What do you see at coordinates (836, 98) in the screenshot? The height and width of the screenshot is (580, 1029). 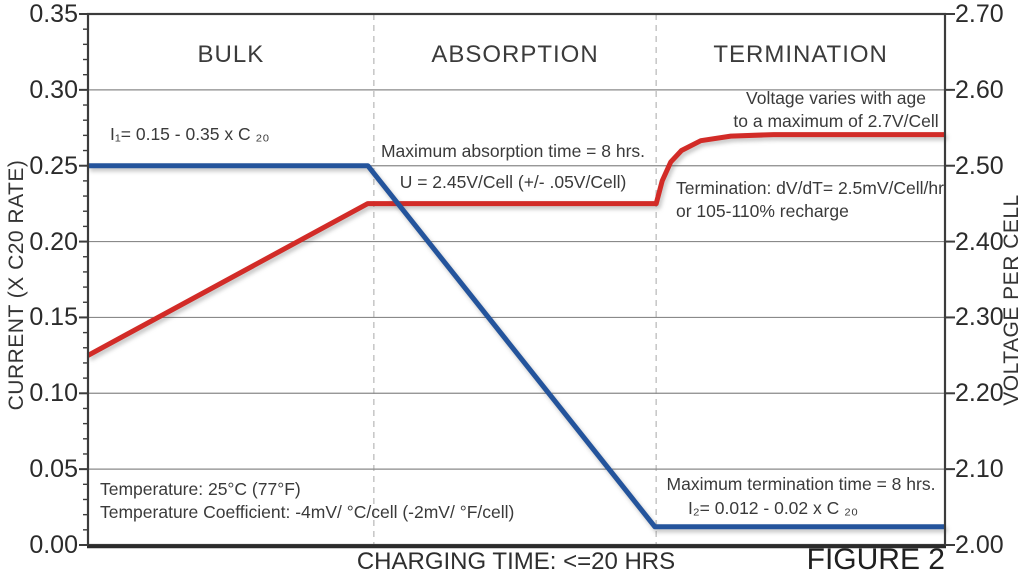 I see `annotation-voltage-varies-line1: Voltage varies with age` at bounding box center [836, 98].